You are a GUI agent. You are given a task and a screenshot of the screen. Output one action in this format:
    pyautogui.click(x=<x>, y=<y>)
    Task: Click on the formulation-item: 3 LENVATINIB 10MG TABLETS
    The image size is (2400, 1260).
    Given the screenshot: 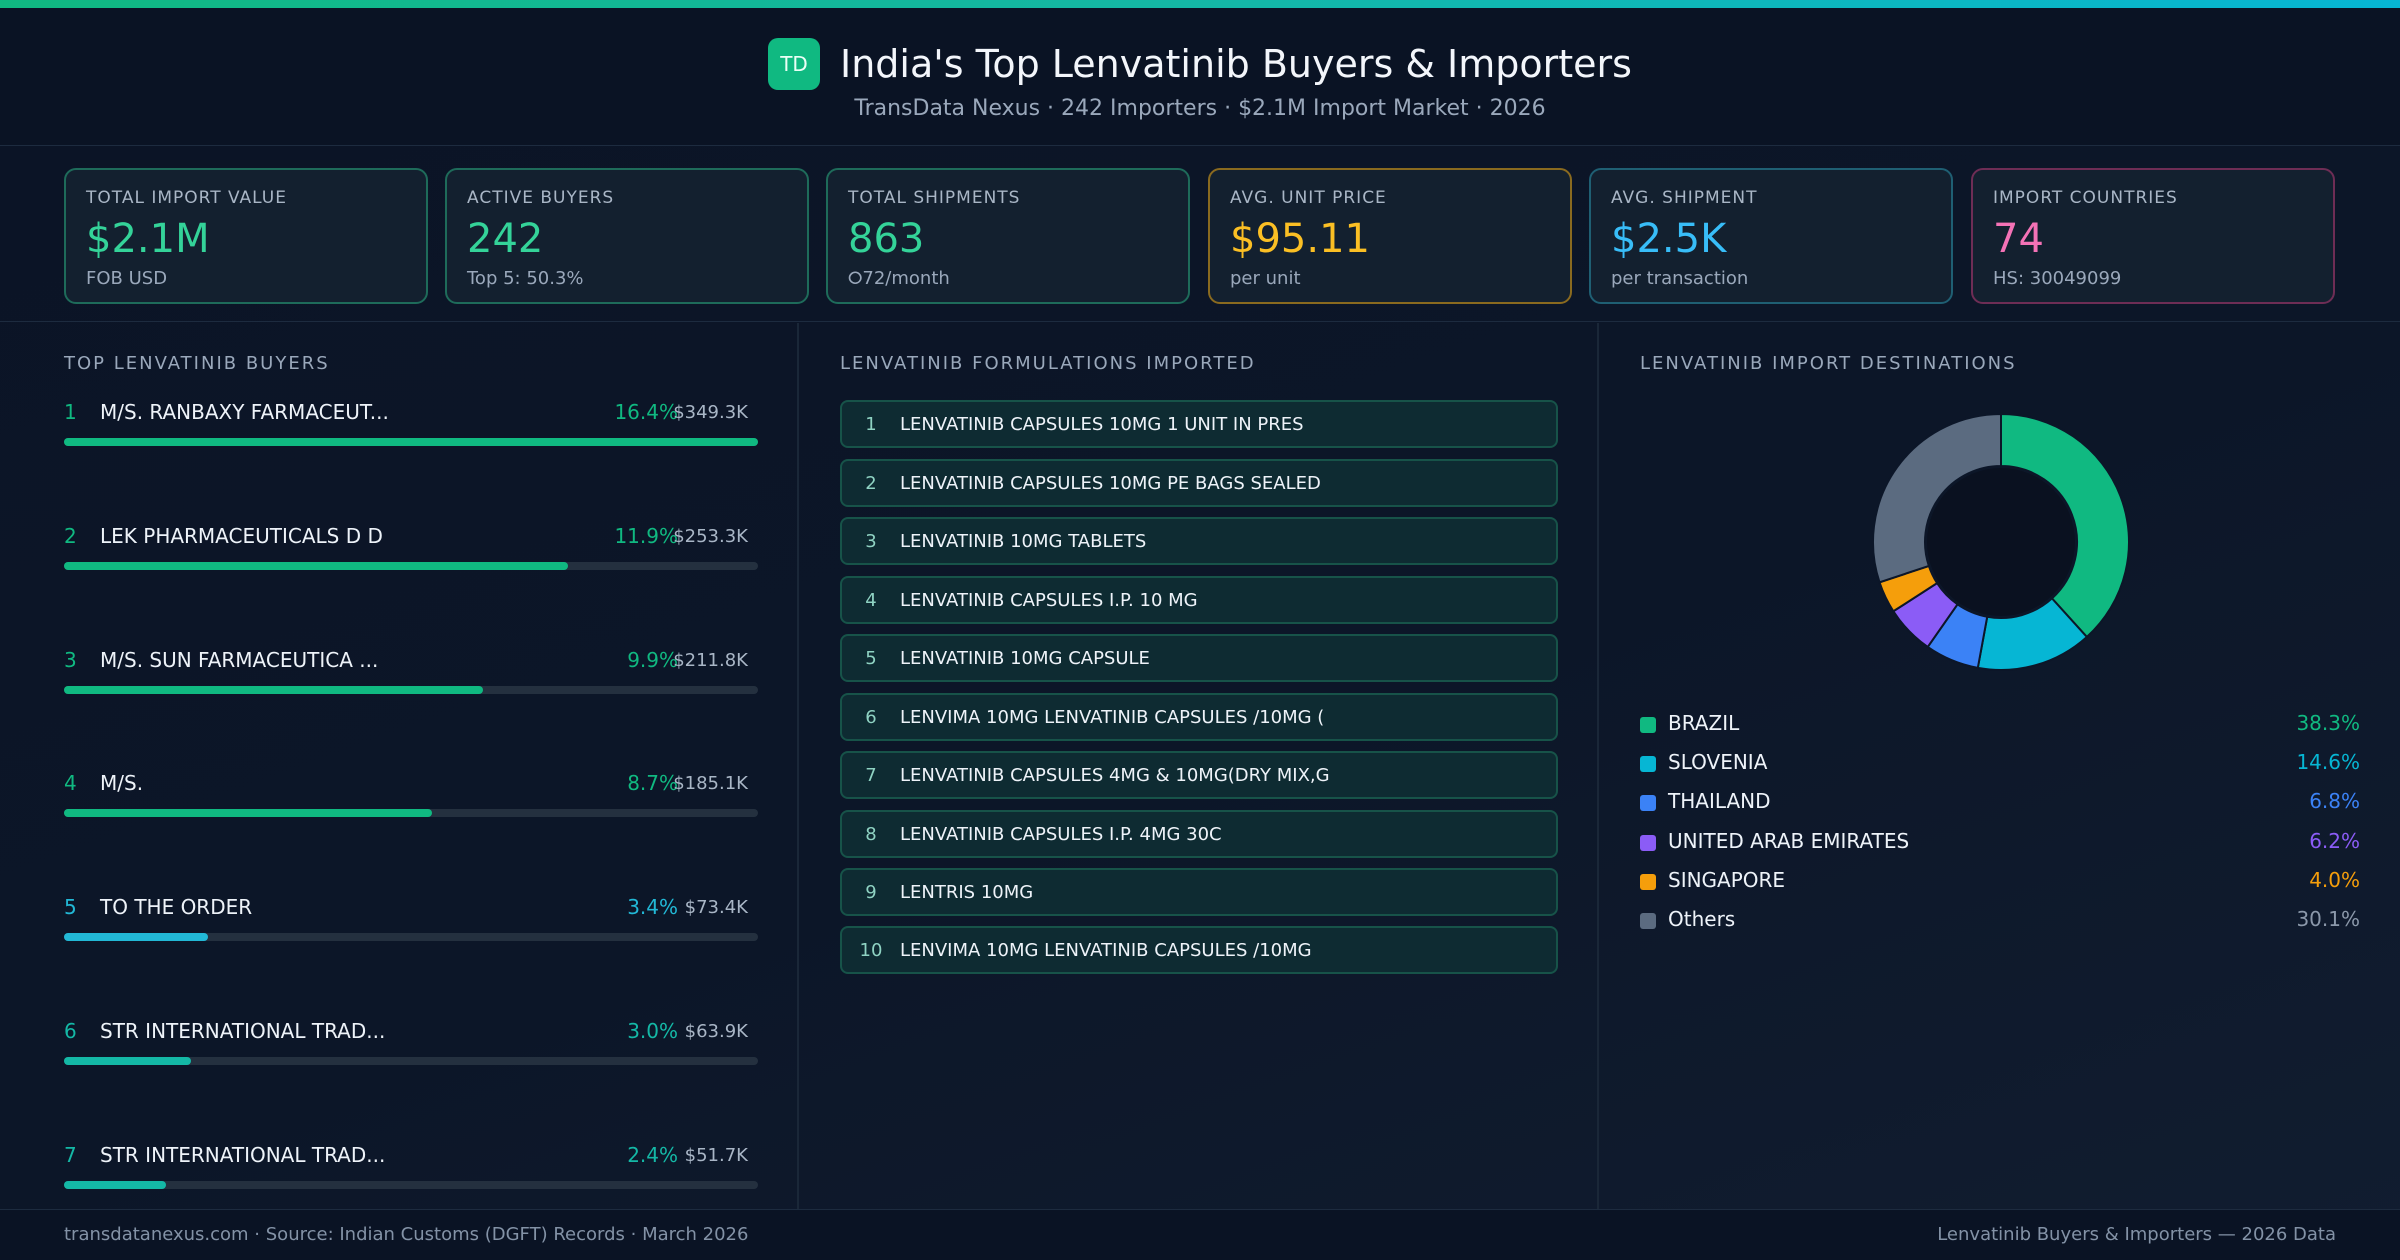 What is the action you would take?
    pyautogui.click(x=1199, y=541)
    